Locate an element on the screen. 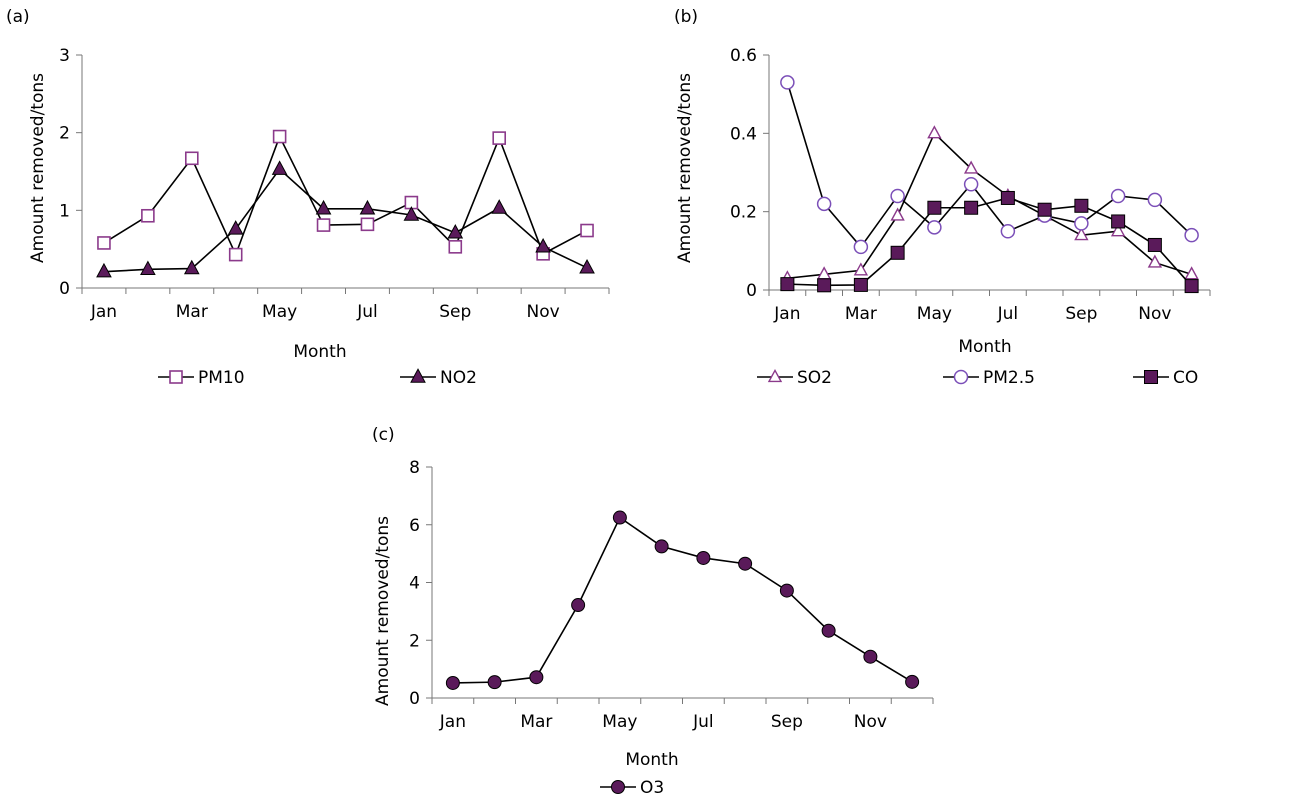  legend-label: O3 is located at coordinates (652, 787).